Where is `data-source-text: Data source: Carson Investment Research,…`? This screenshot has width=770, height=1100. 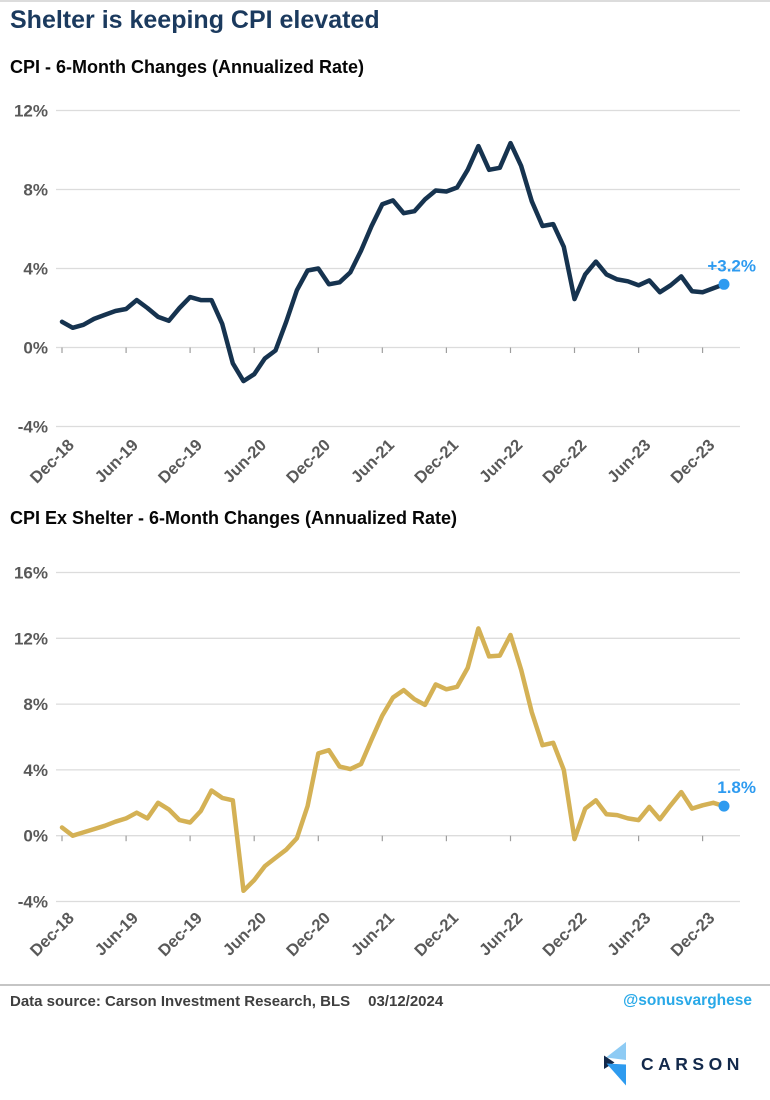
data-source-text: Data source: Carson Investment Research,… is located at coordinates (180, 1001).